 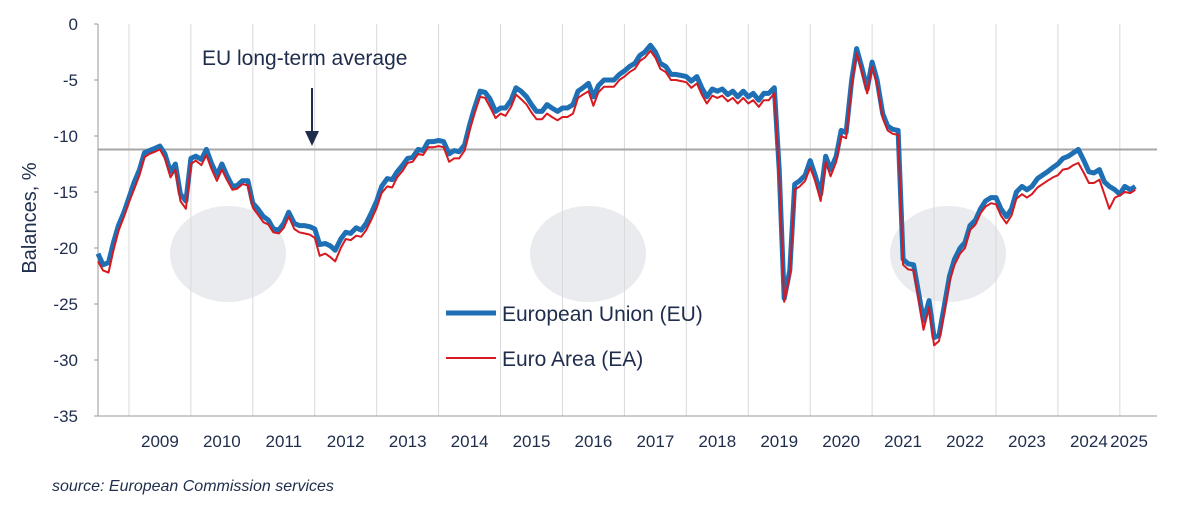 What do you see at coordinates (470, 441) in the screenshot?
I see `x-tick-label: 2014` at bounding box center [470, 441].